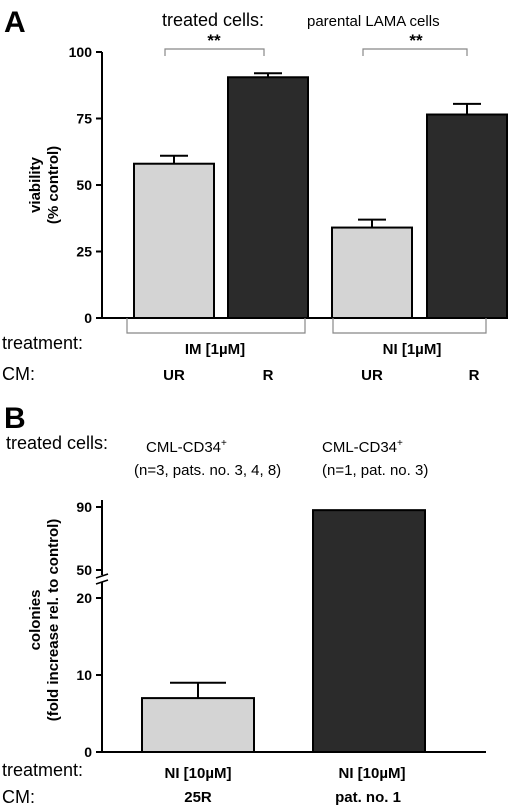 Image resolution: width=520 pixels, height=811 pixels. What do you see at coordinates (42, 343) in the screenshot?
I see `panel-a-treatment-row-label: treatment:` at bounding box center [42, 343].